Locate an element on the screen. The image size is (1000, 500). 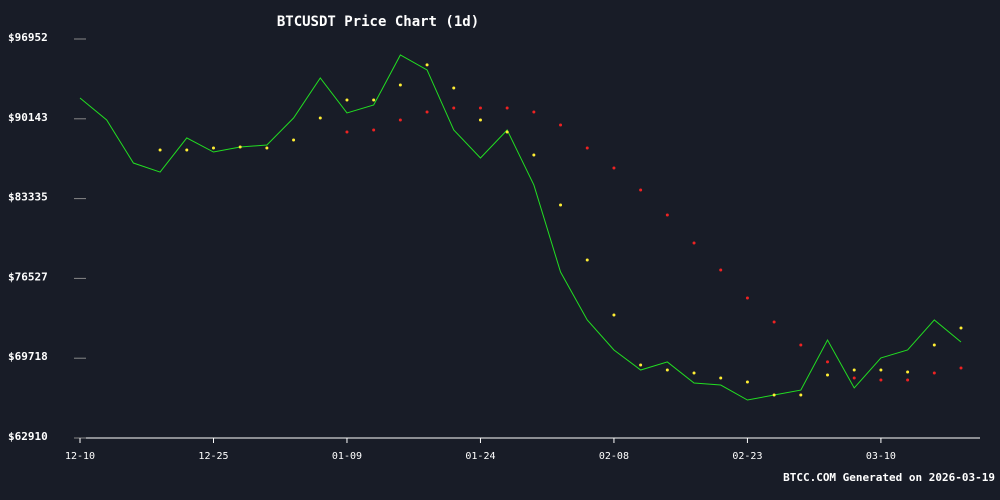
x-tick-label: 02-08 is located at coordinates (614, 456).